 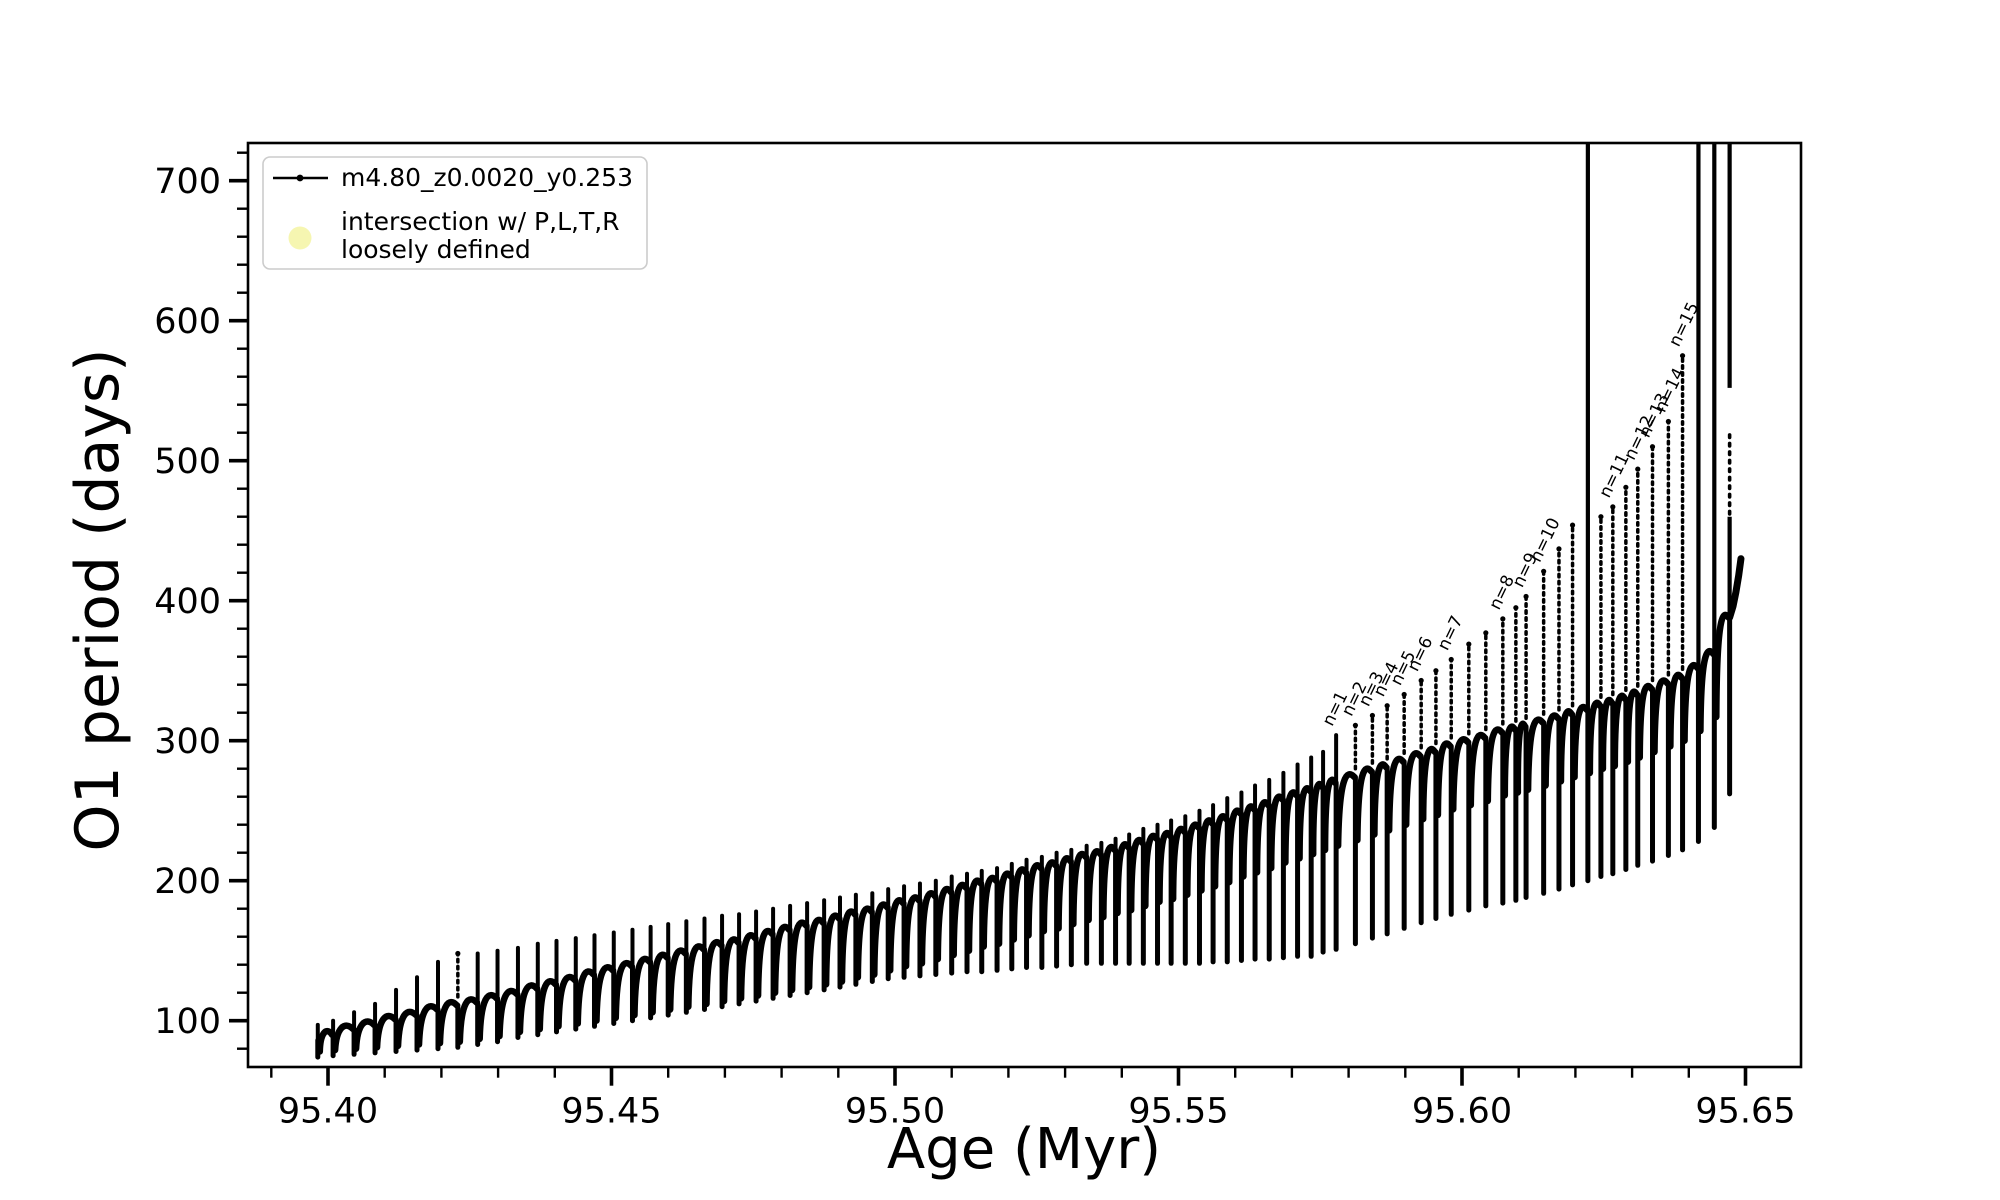 What do you see at coordinates (436, 249) in the screenshot?
I see `legend-entry-intersection-line2: loosely defined` at bounding box center [436, 249].